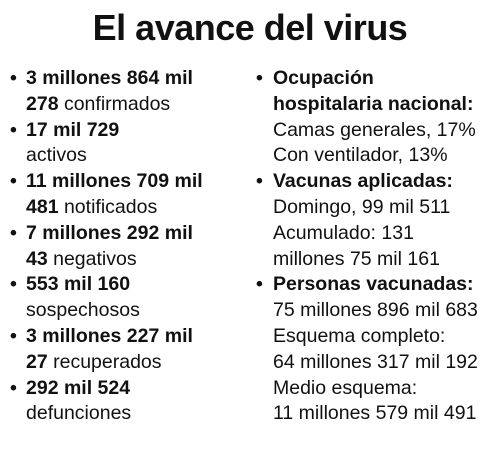 The height and width of the screenshot is (449, 500). What do you see at coordinates (37, 361) in the screenshot?
I see `stat-value-tail: 27` at bounding box center [37, 361].